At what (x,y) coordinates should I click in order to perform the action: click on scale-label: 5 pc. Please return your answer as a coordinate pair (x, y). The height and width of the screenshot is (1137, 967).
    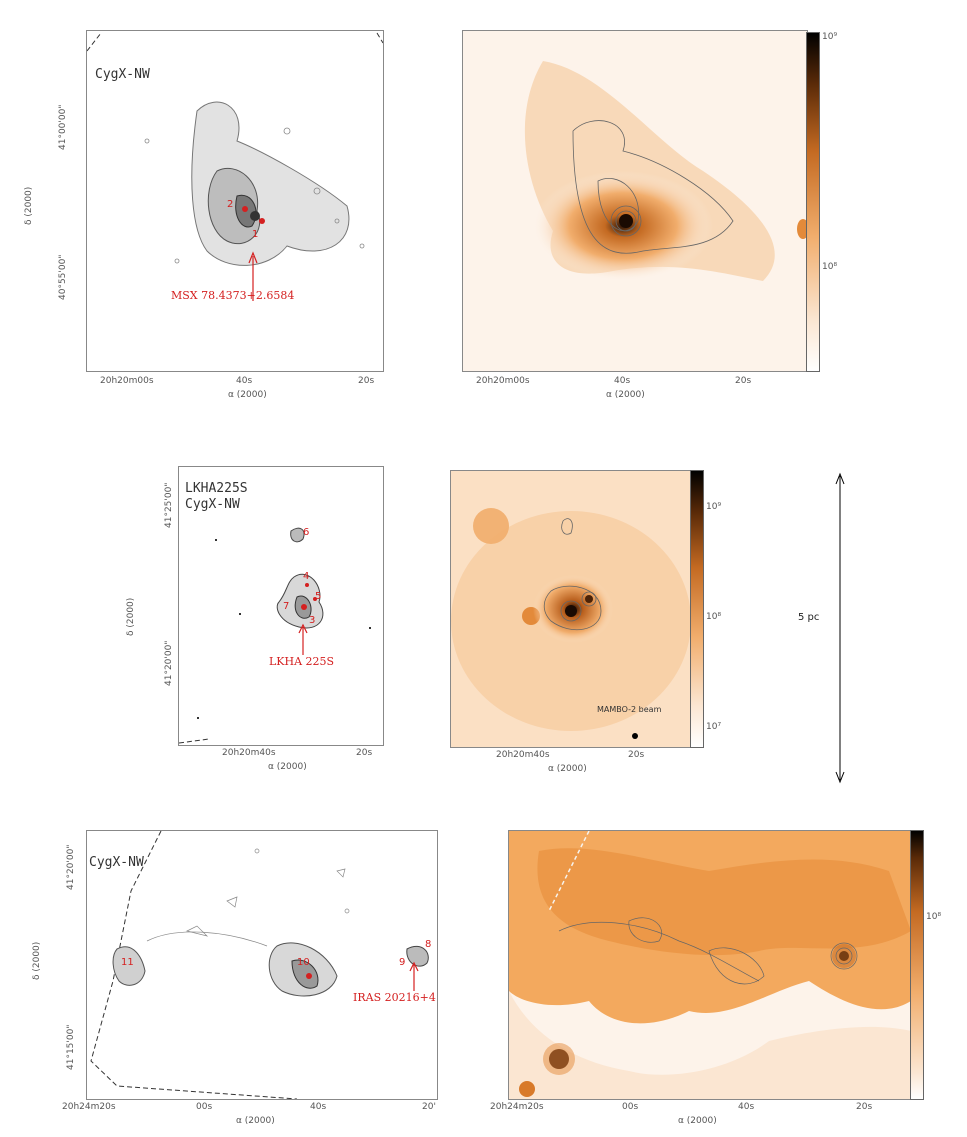
    Looking at the image, I should click on (809, 617).